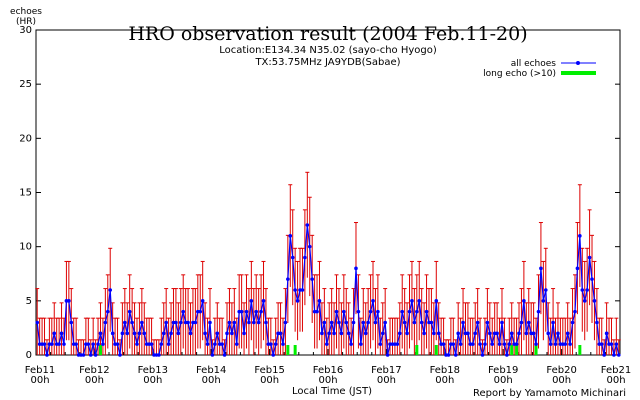 The width and height of the screenshot is (640, 400). I want to click on legend-marker-all-echoes, so click(578, 63).